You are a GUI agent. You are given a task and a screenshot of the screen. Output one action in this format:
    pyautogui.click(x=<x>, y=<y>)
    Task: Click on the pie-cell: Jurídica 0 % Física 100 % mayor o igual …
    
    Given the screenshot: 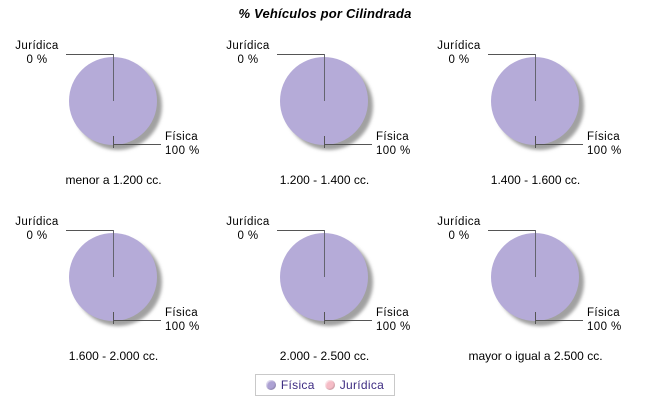 What is the action you would take?
    pyautogui.click(x=535, y=291)
    